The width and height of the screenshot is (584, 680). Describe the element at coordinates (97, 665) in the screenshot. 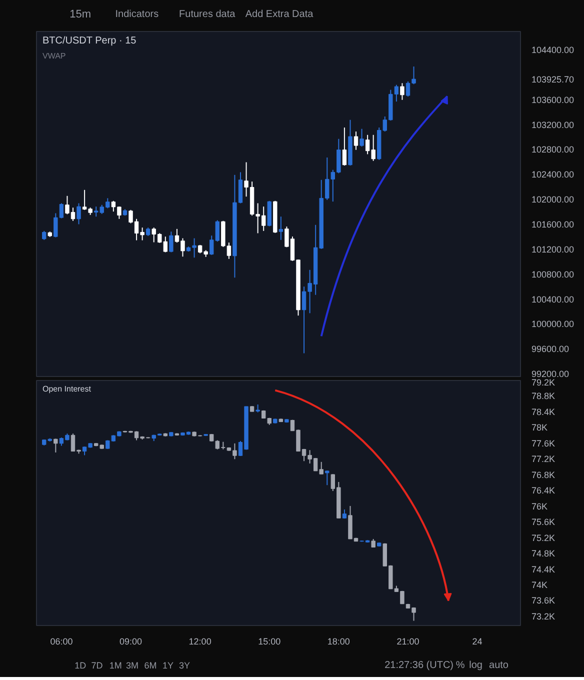

I see `text: 7D` at that location.